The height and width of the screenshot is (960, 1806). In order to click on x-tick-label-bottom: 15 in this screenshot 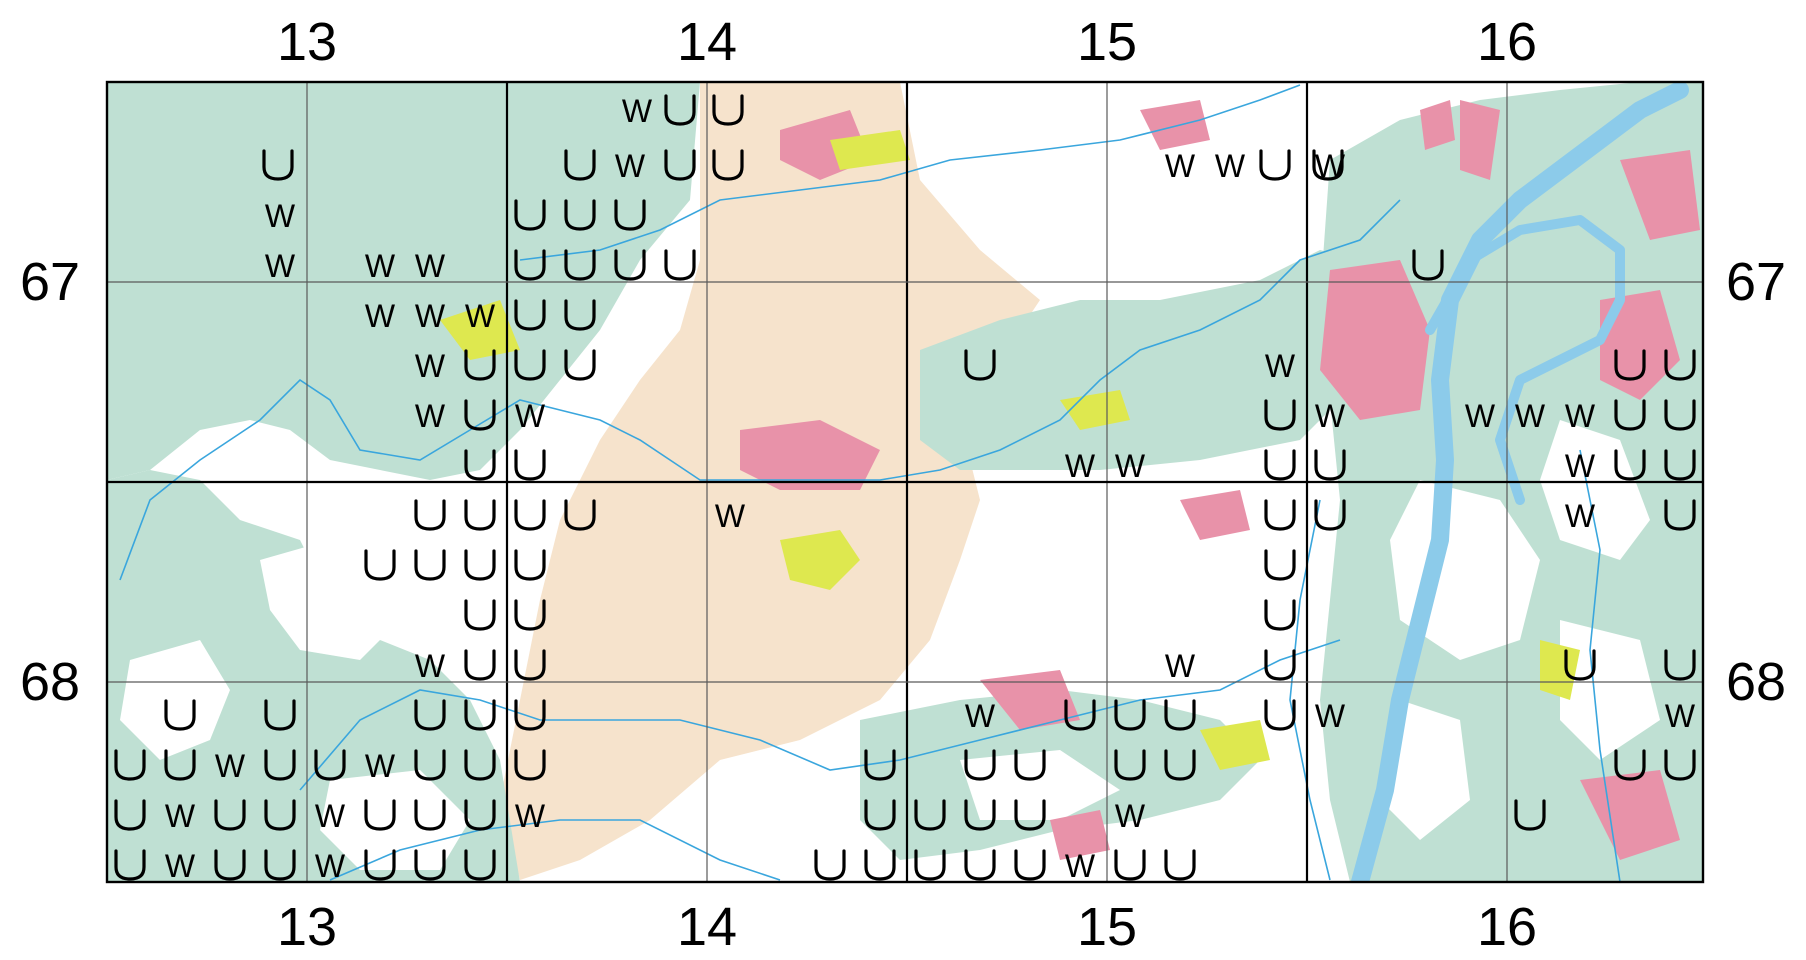, I will do `click(1107, 927)`.